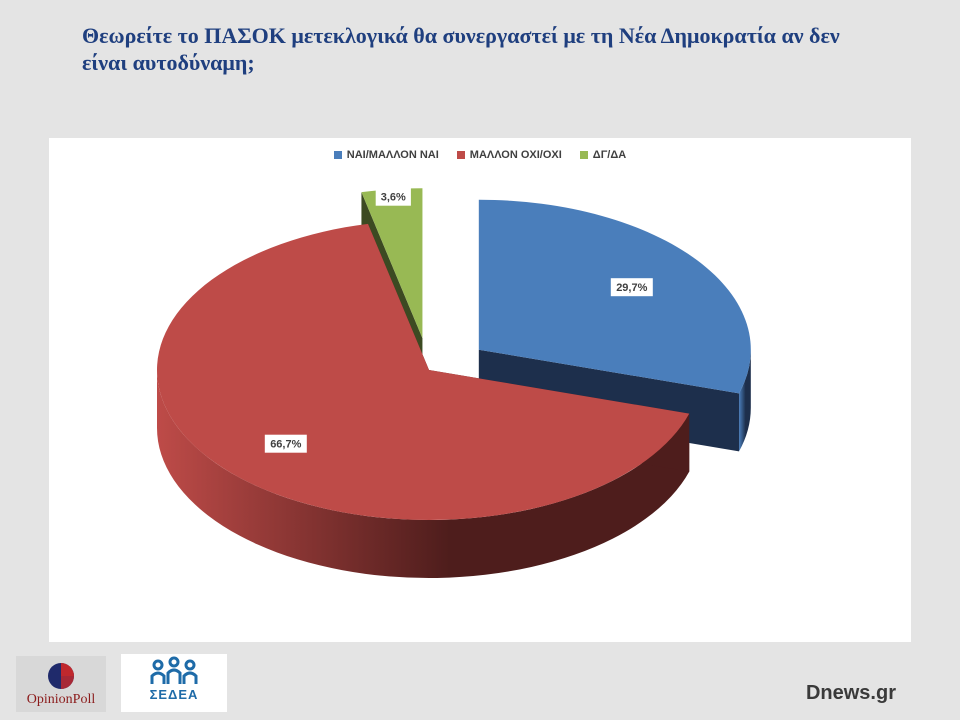 This screenshot has width=960, height=720. What do you see at coordinates (458, 320) in the screenshot?
I see `pie-data-labels: 29,7% 66,7% 3,6%` at bounding box center [458, 320].